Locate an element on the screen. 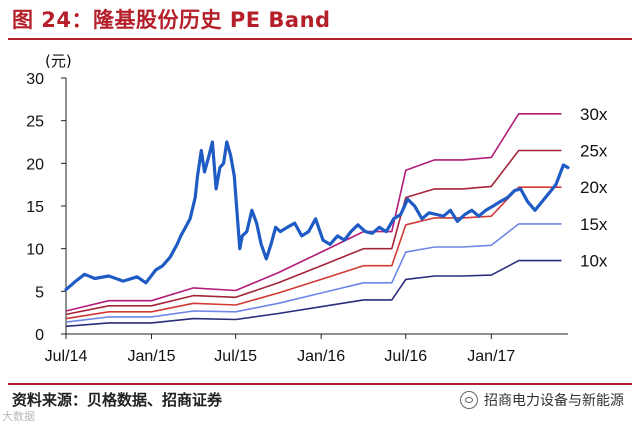 Image resolution: width=640 pixels, height=429 pixels. source-note: 资料来源：贝格数据、招商证券 is located at coordinates (117, 400).